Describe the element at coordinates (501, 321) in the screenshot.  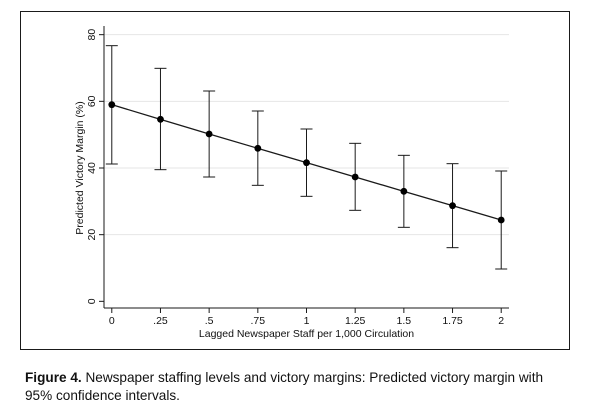
I see `x-tick-label-8: 2` at that location.